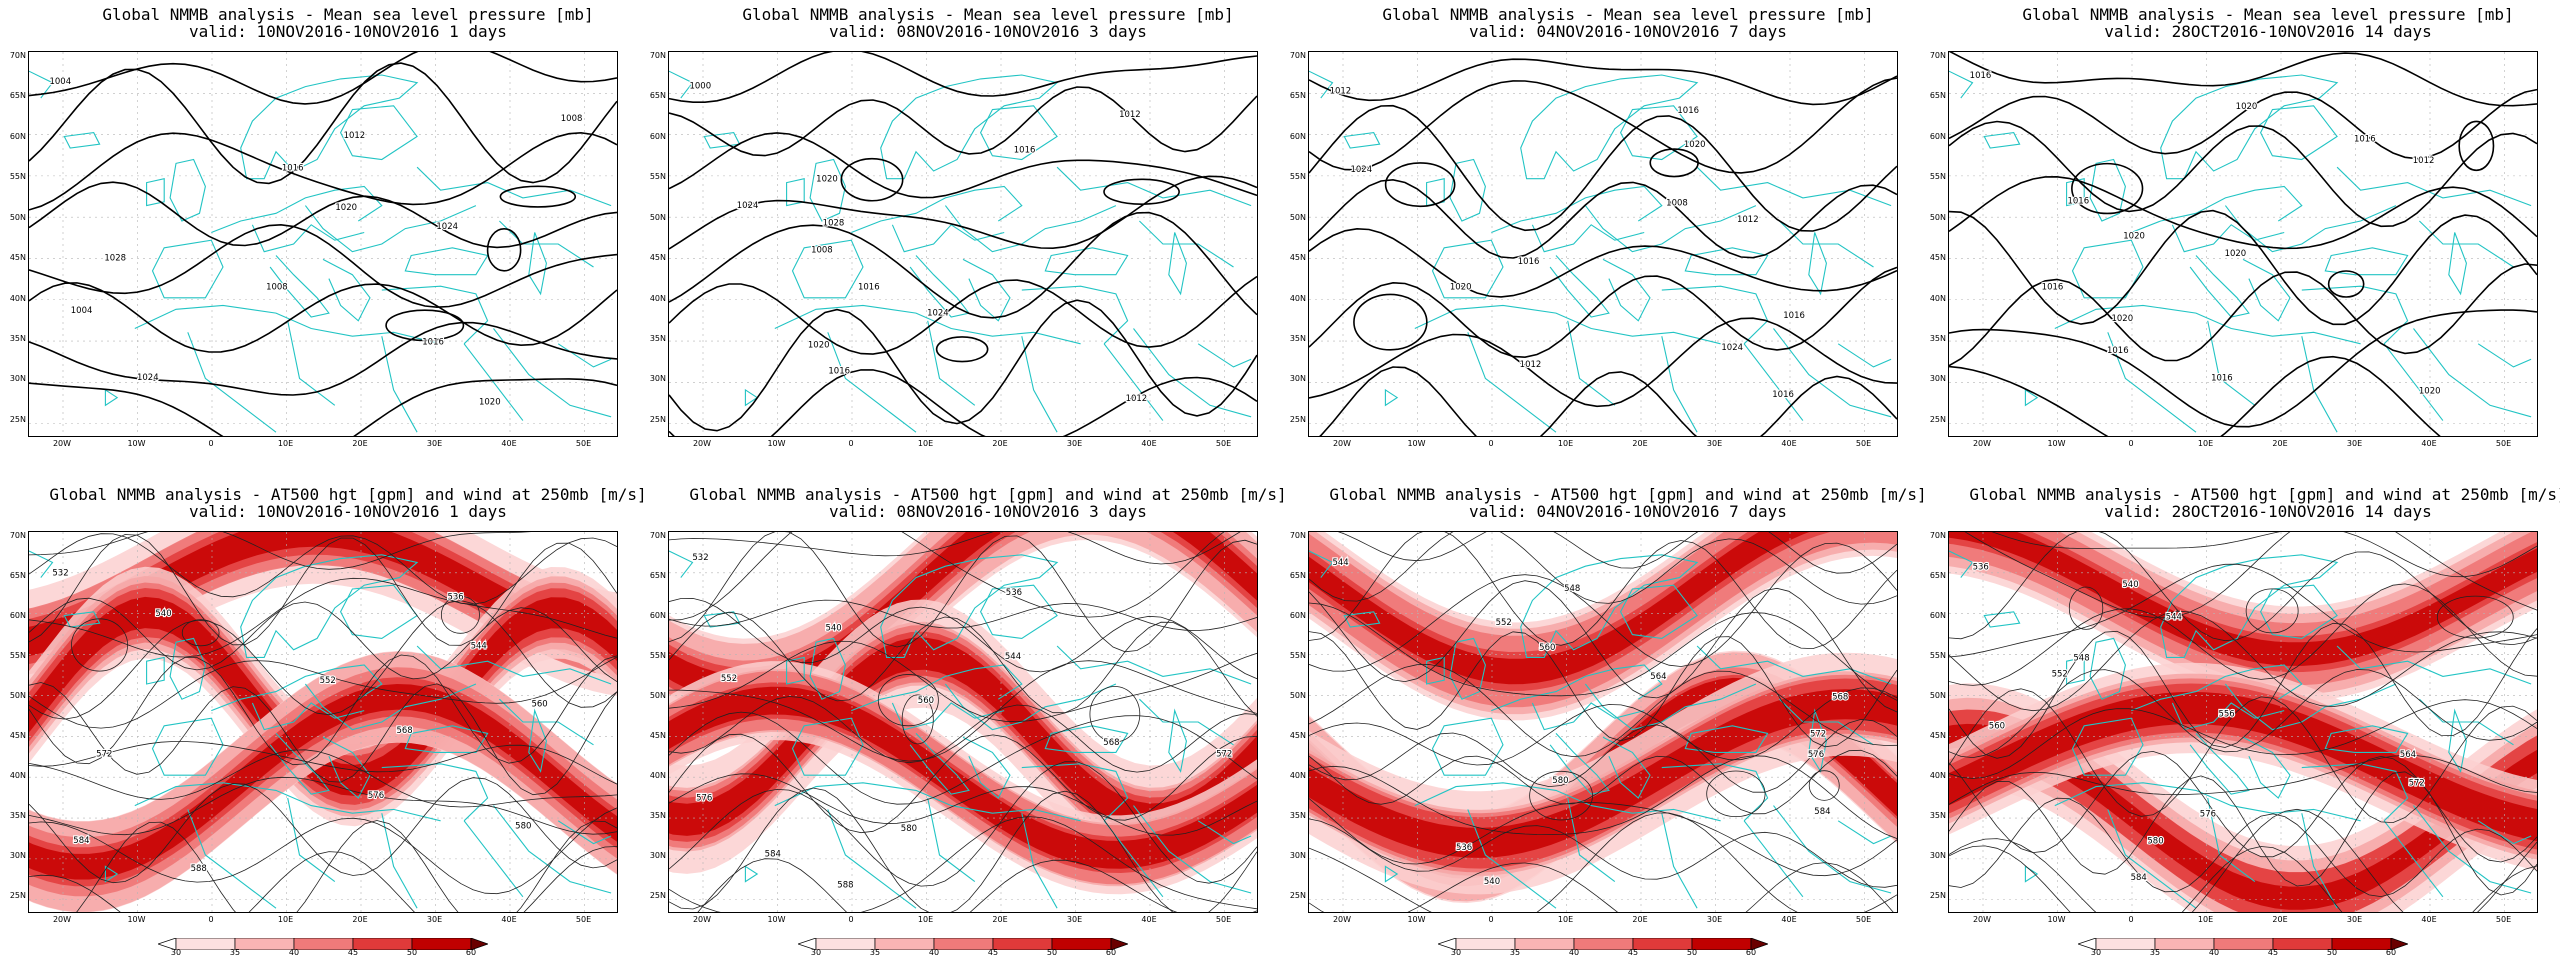 This screenshot has width=2560, height=960. What do you see at coordinates (657, 338) in the screenshot?
I see `lat-tick-label: 35N` at bounding box center [657, 338].